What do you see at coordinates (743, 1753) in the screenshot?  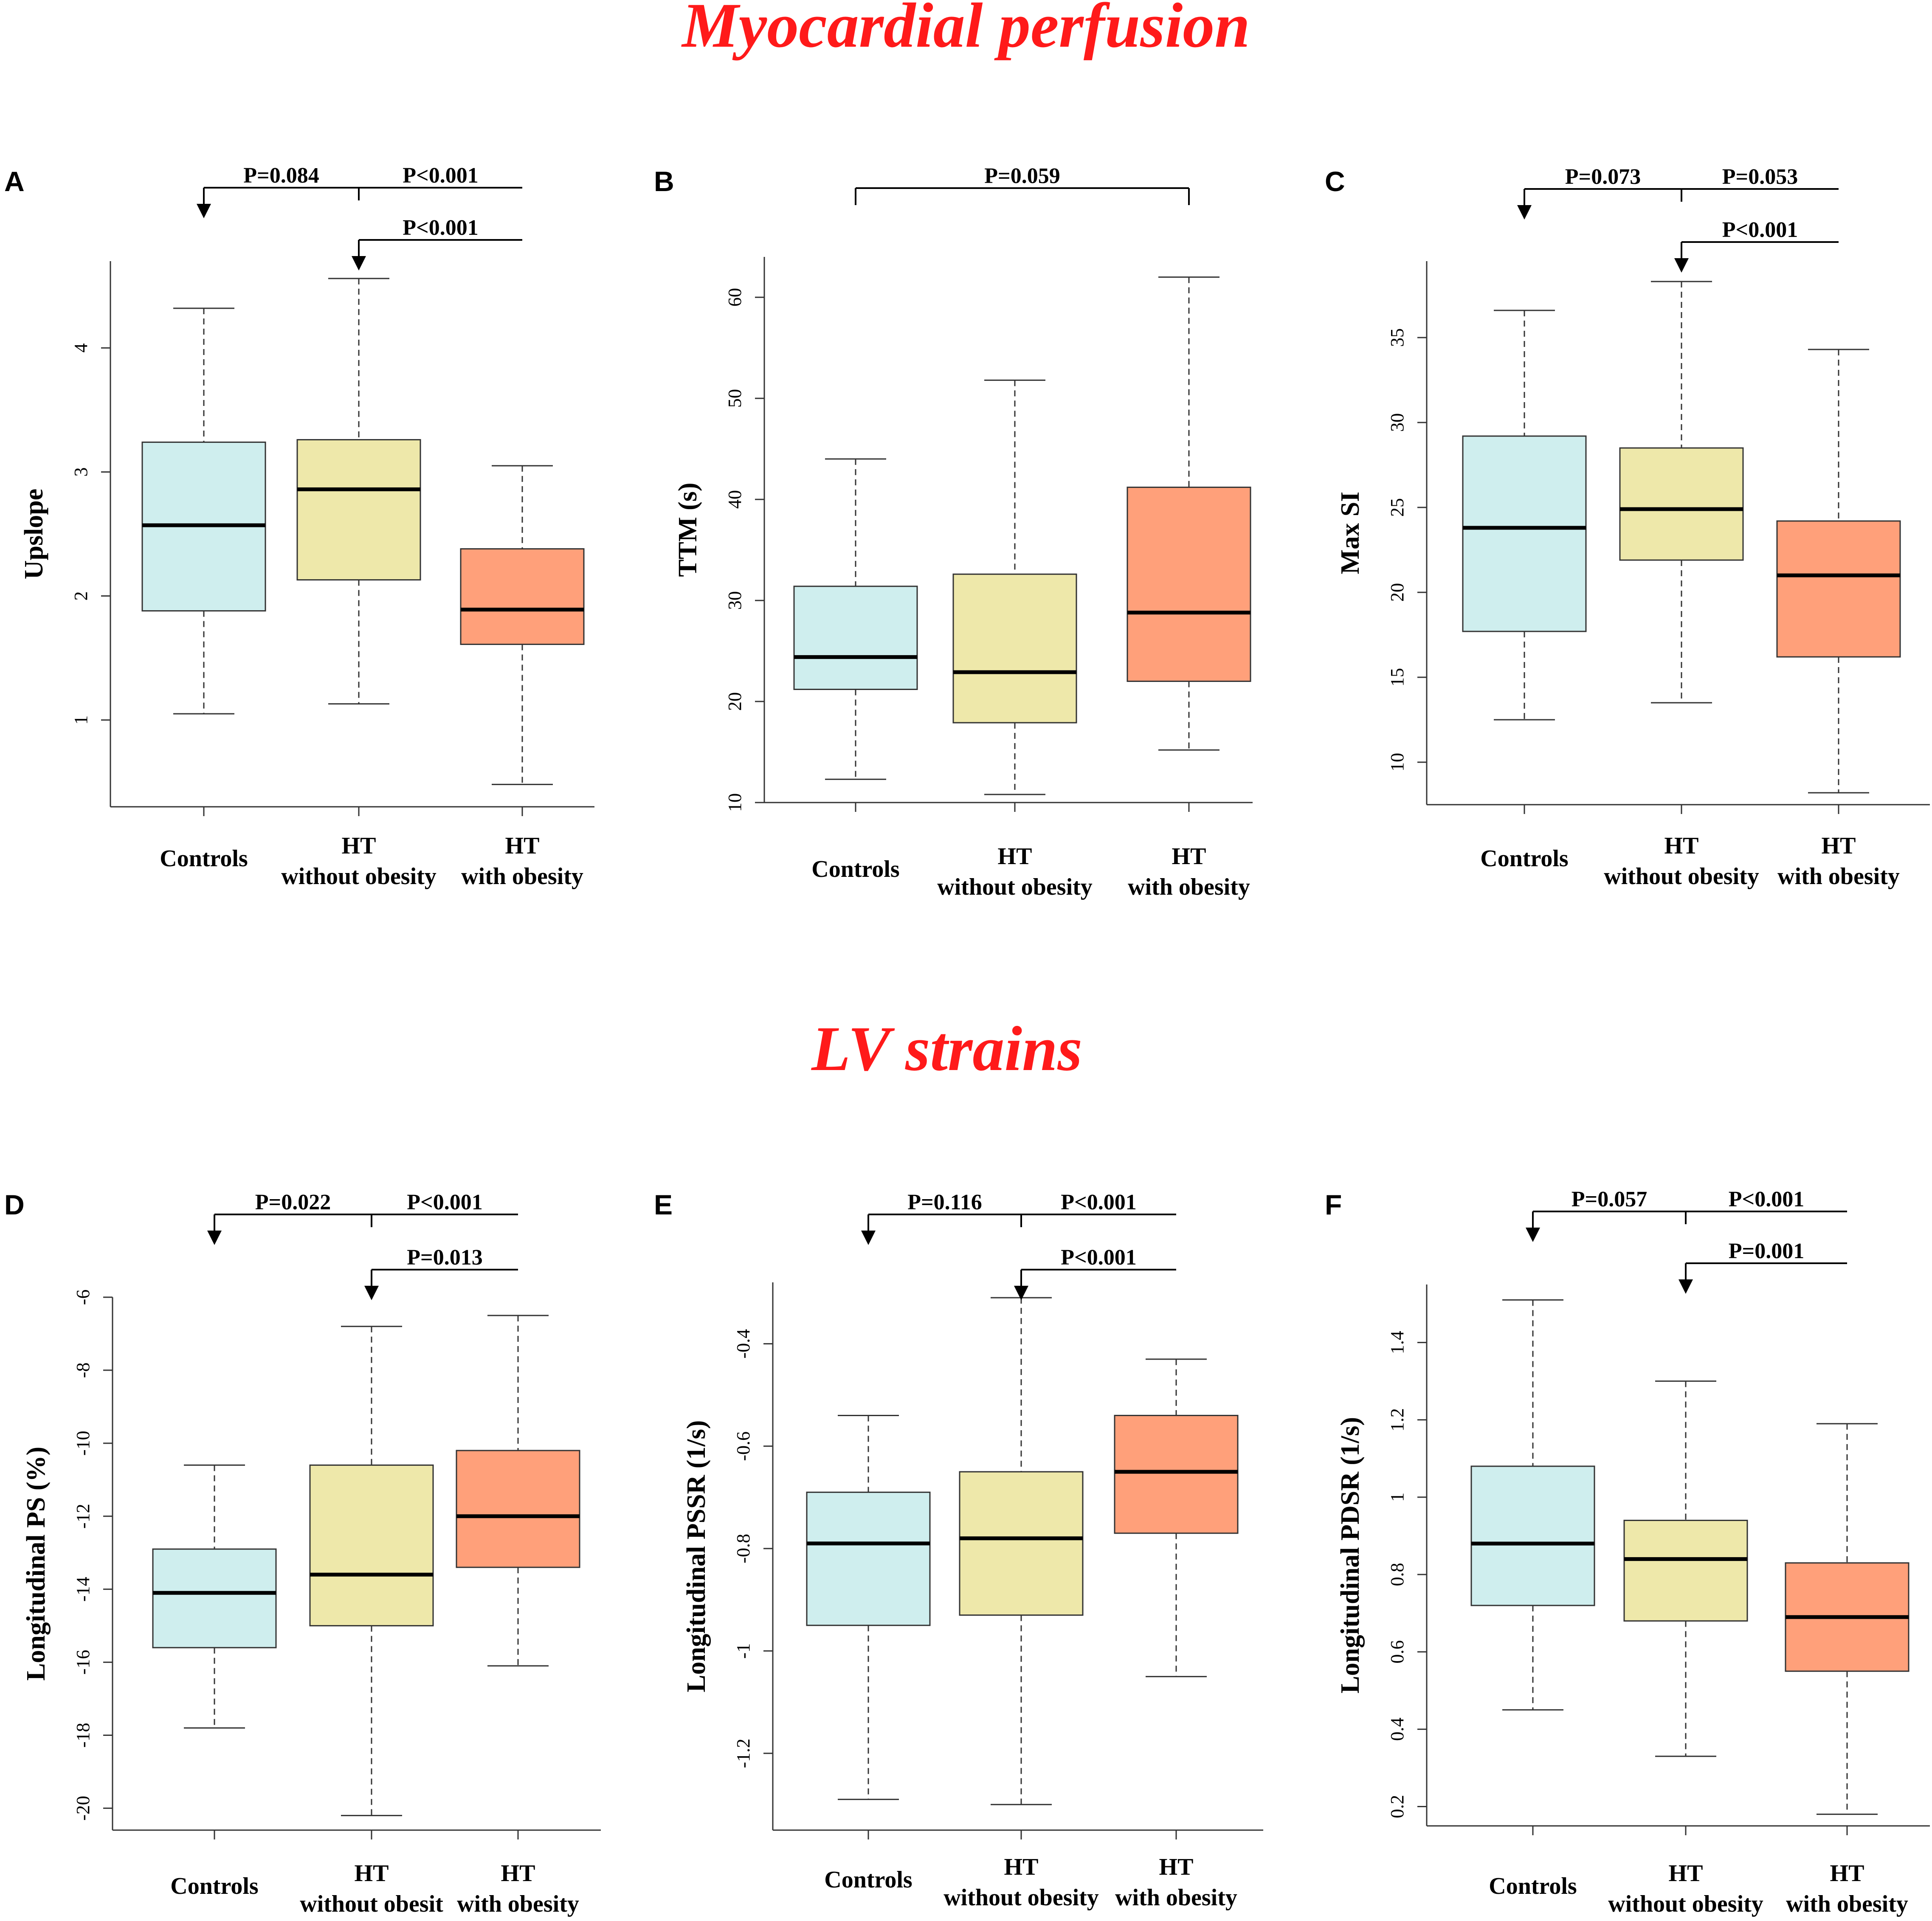 I see `y-tick-label: -1.2` at bounding box center [743, 1753].